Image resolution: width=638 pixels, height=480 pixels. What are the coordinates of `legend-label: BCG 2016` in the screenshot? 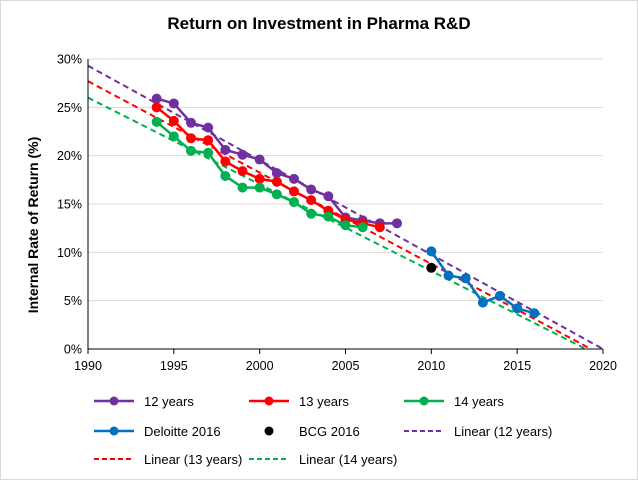 It's located at (329, 431).